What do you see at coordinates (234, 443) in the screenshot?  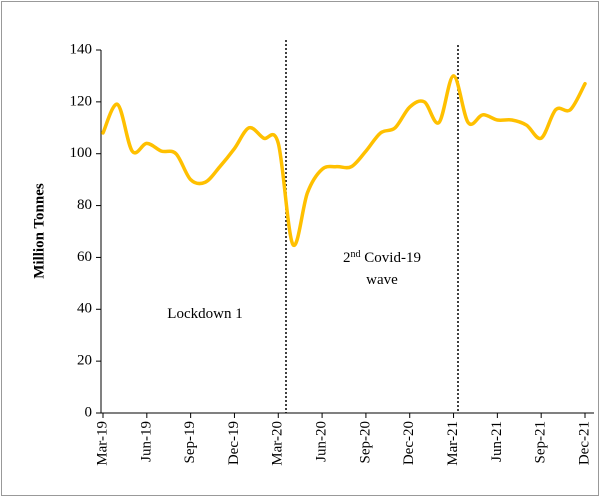 I see `x-tick-label: Dec-19` at bounding box center [234, 443].